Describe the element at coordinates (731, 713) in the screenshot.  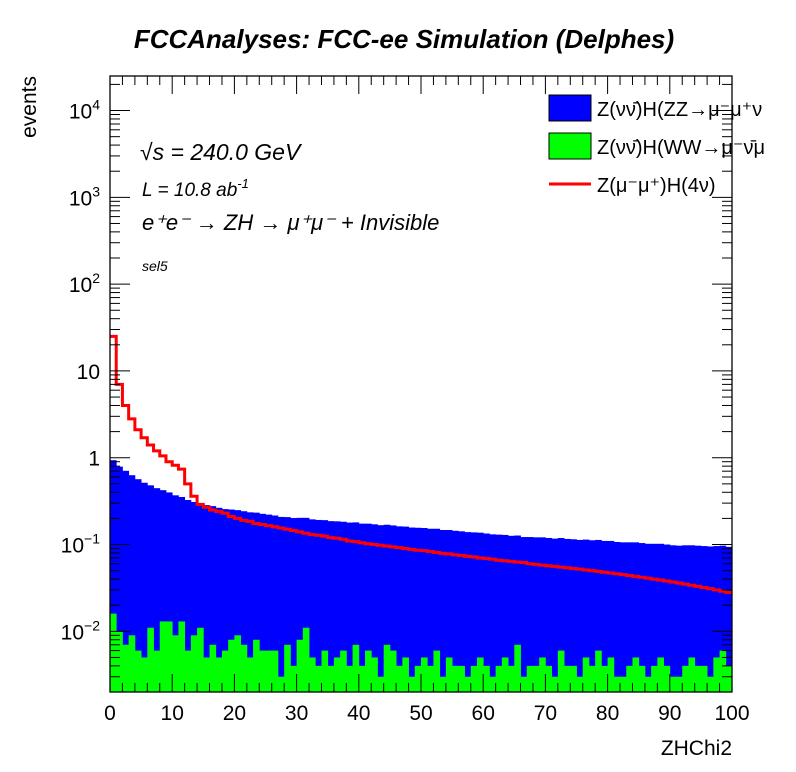
I see `x-tick-label: 100` at that location.